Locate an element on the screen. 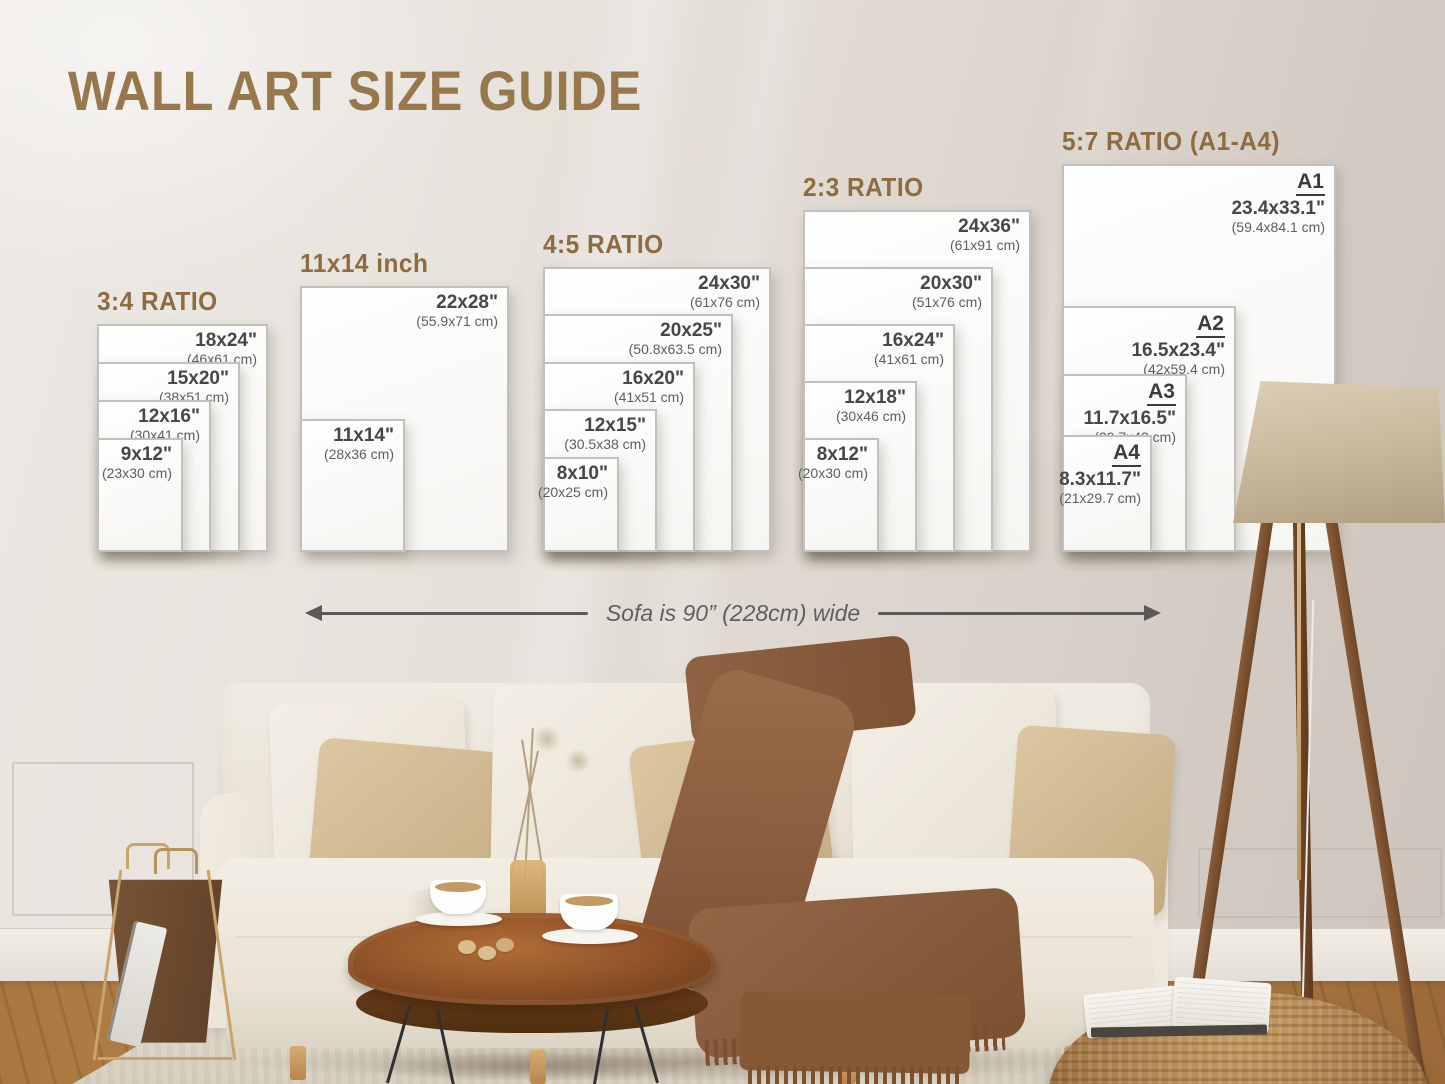 This screenshot has height=1084, width=1445. frame-label: 9x12" (23x30 cm) is located at coordinates (137, 463).